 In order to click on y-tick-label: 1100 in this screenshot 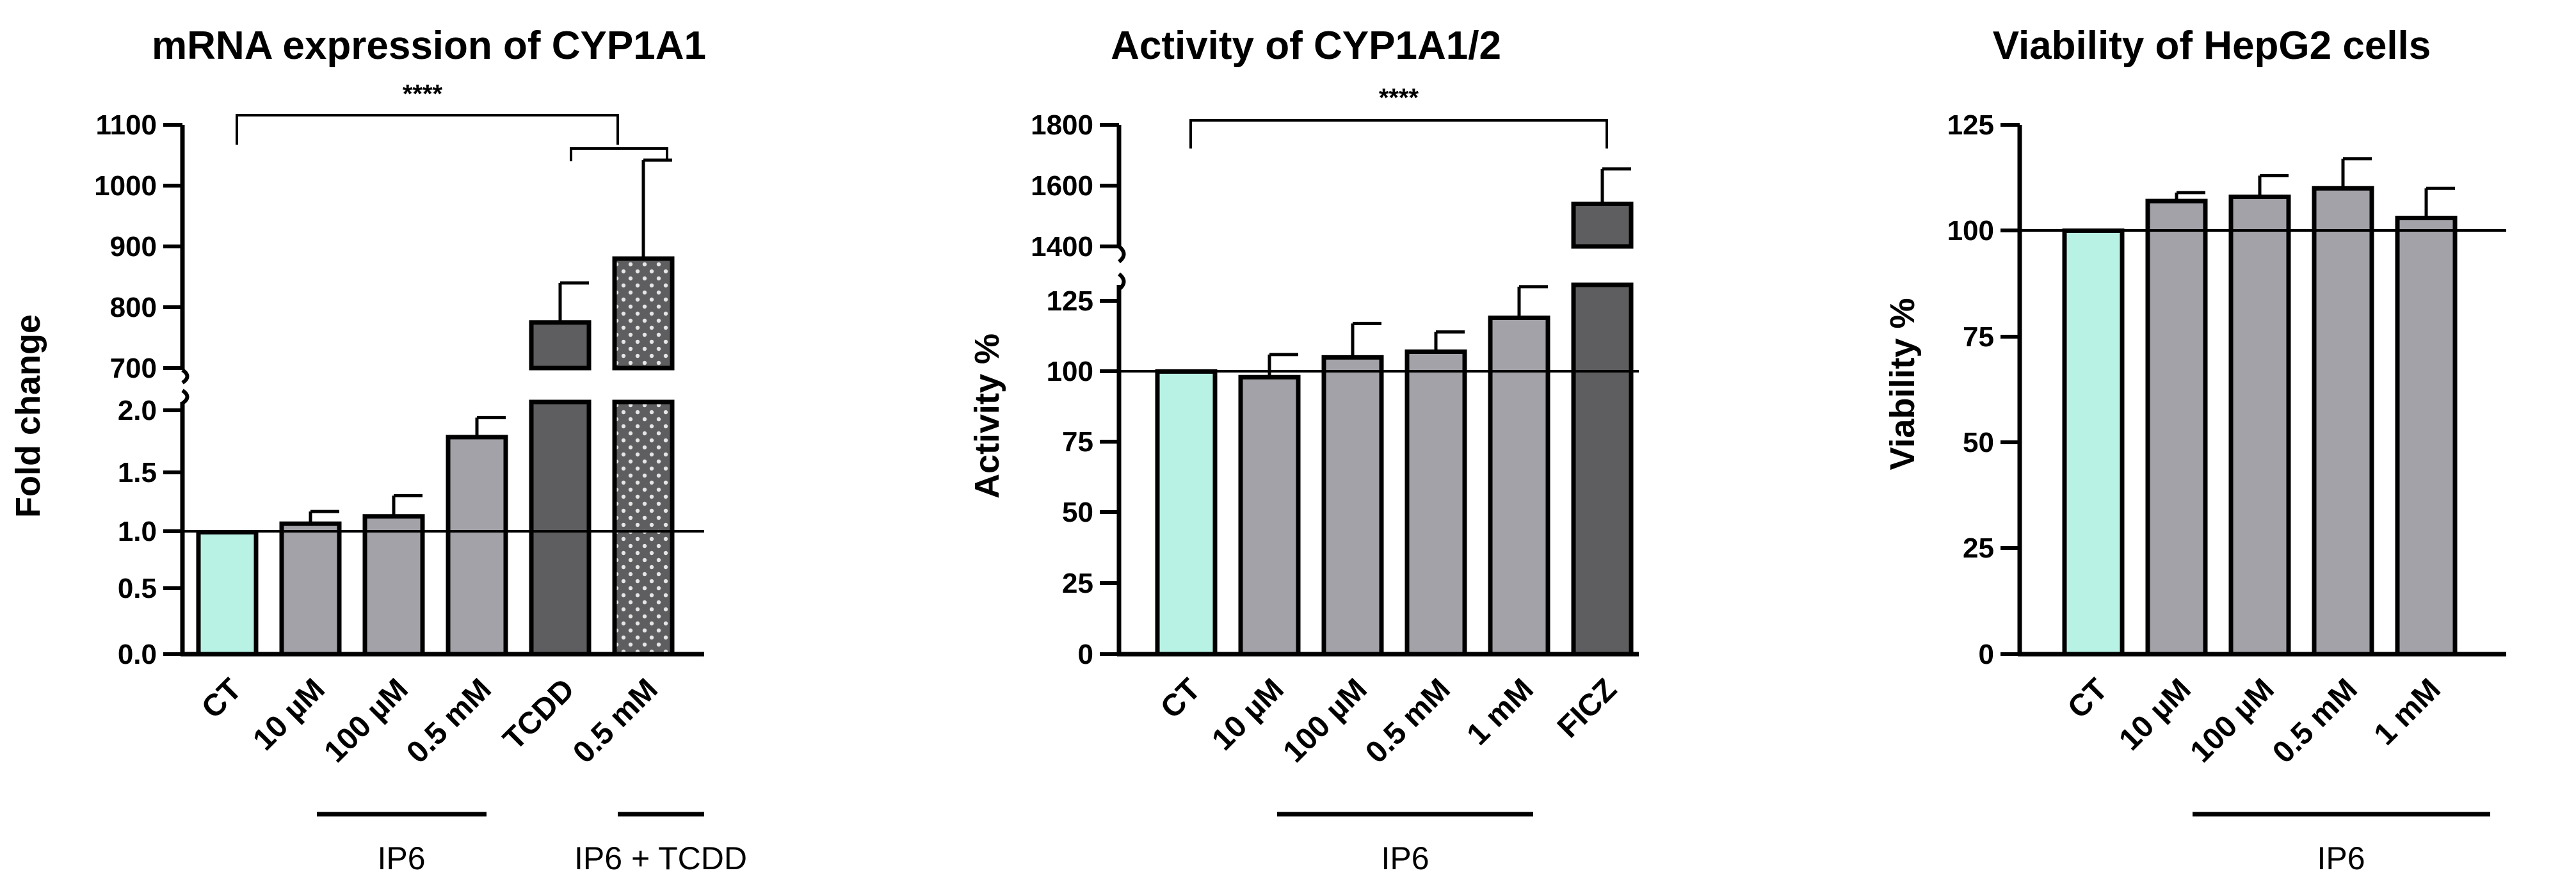, I will do `click(126, 125)`.